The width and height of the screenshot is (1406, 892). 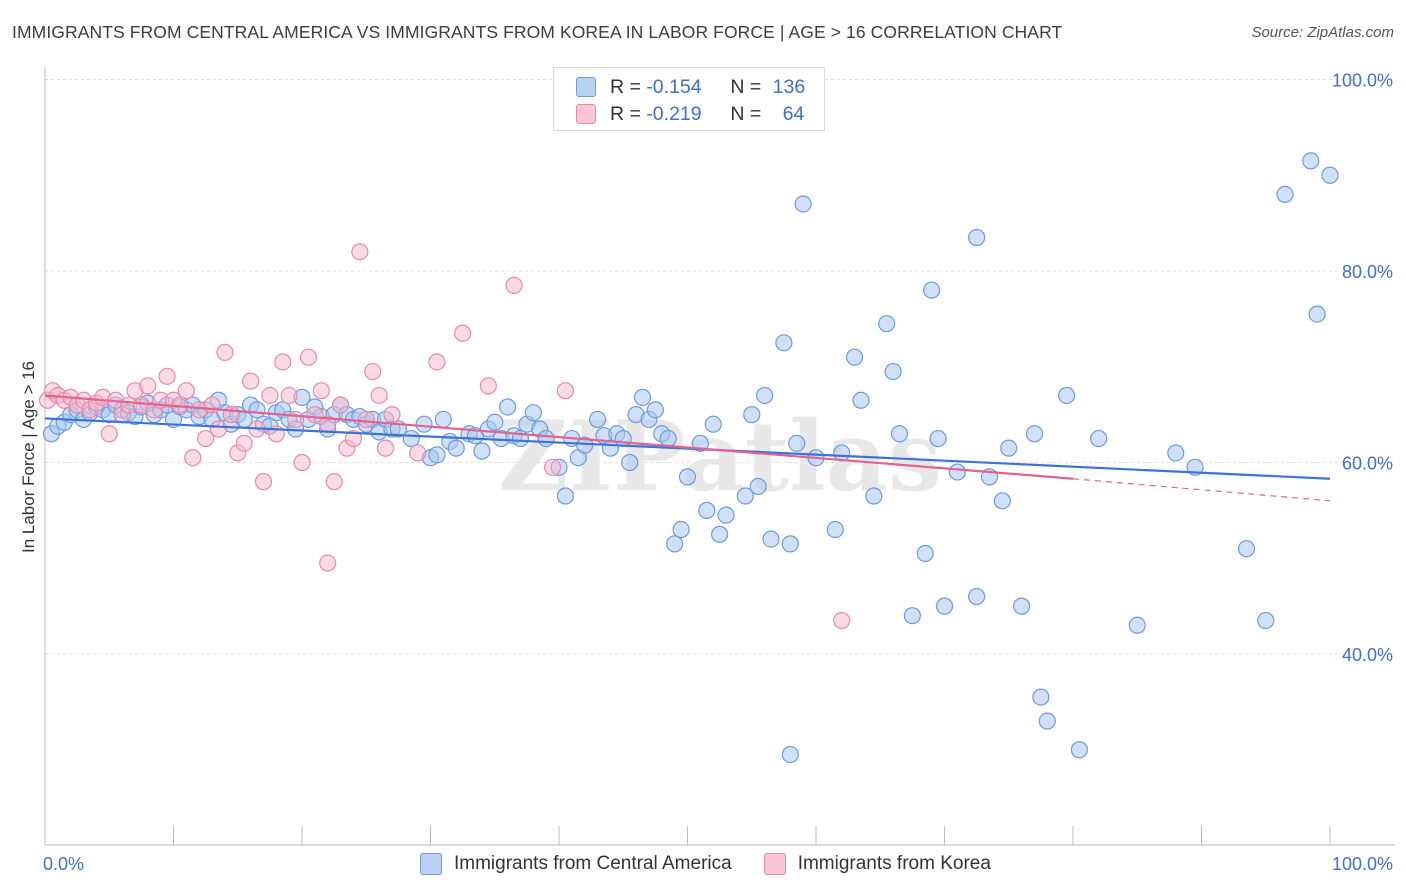 I want to click on x-tick-labels: 0.0% 100.0%, so click(x=718, y=864).